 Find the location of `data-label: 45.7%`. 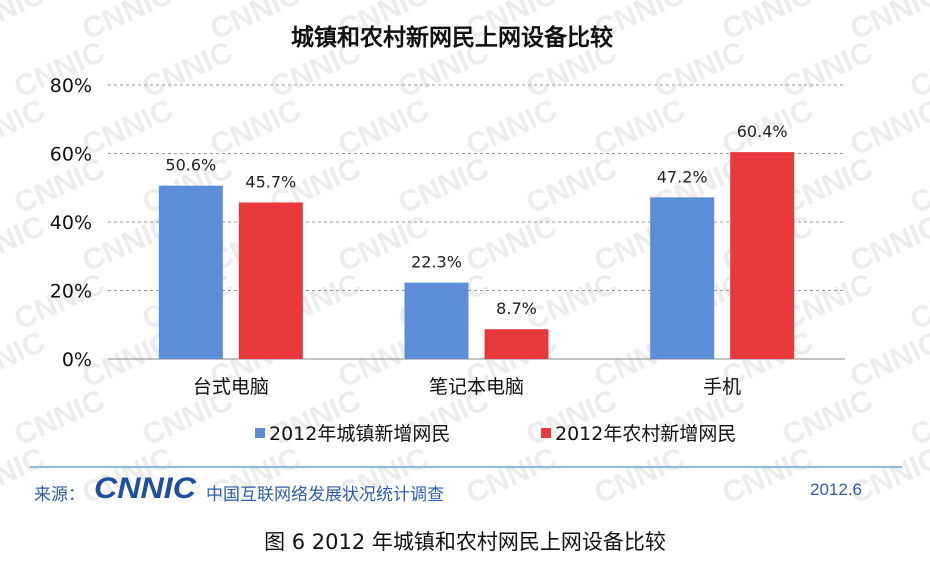

data-label: 45.7% is located at coordinates (270, 181).